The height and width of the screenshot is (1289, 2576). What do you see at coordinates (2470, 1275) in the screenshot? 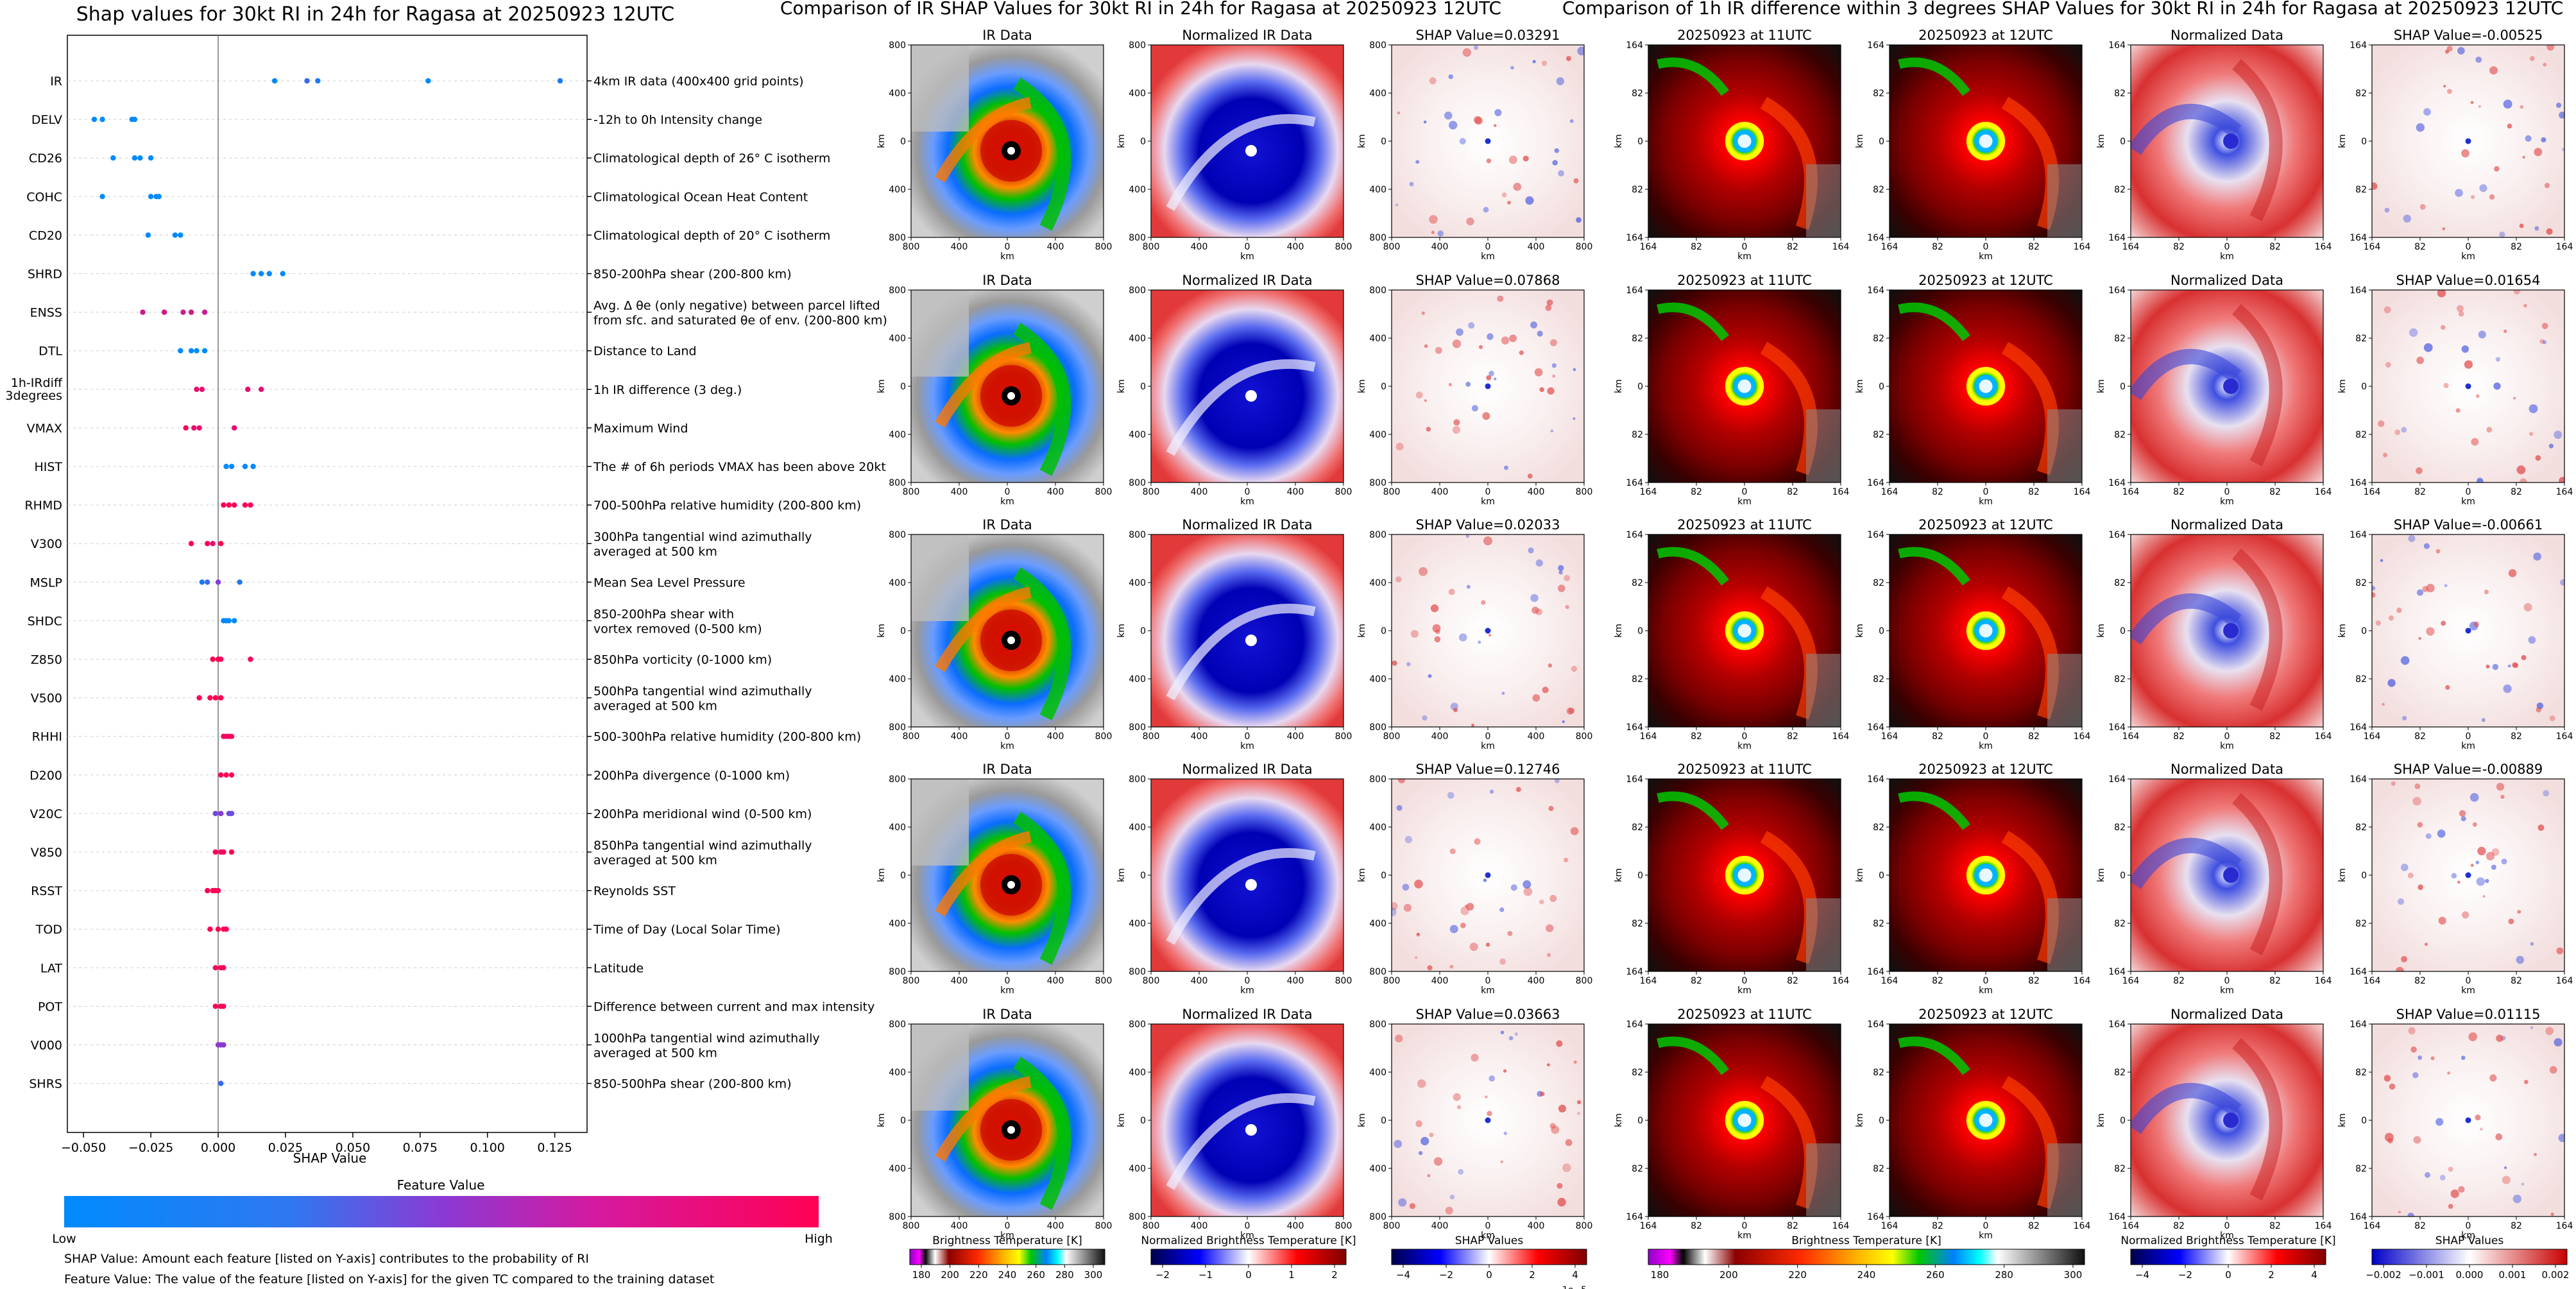
I see `colorbar-tick-label: 0.000` at bounding box center [2470, 1275].